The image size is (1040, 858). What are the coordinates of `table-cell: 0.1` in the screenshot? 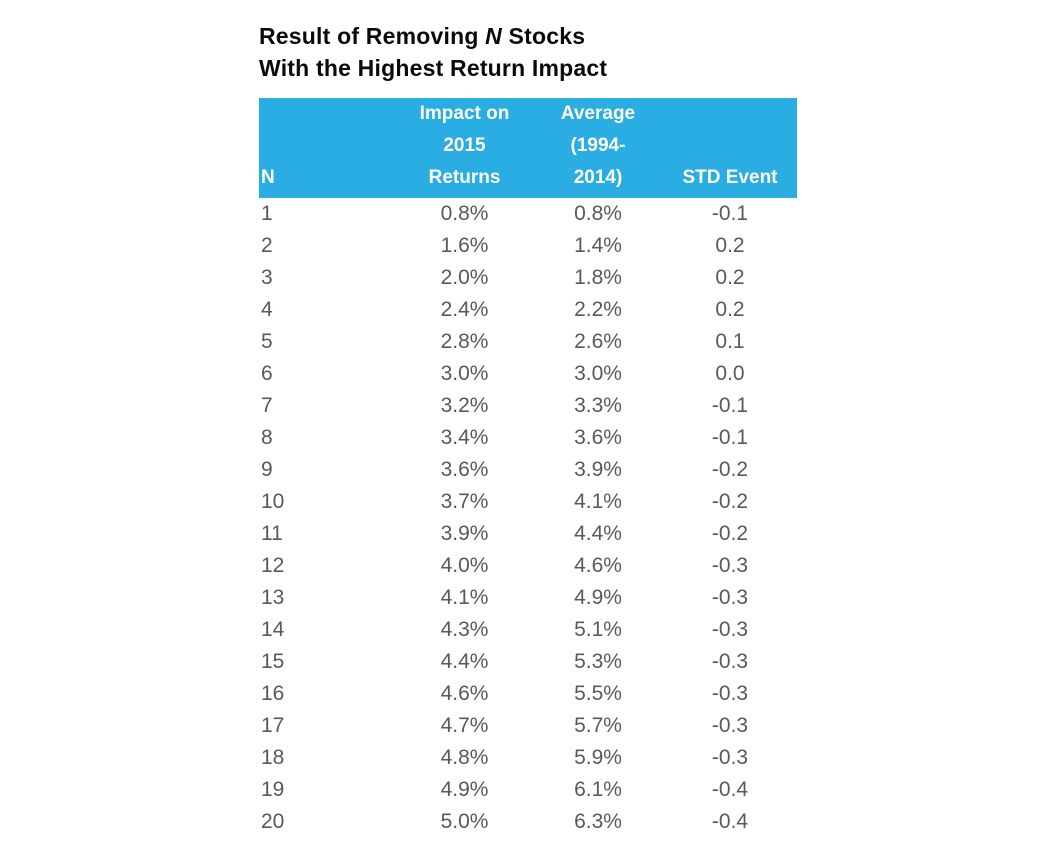 It's located at (730, 341).